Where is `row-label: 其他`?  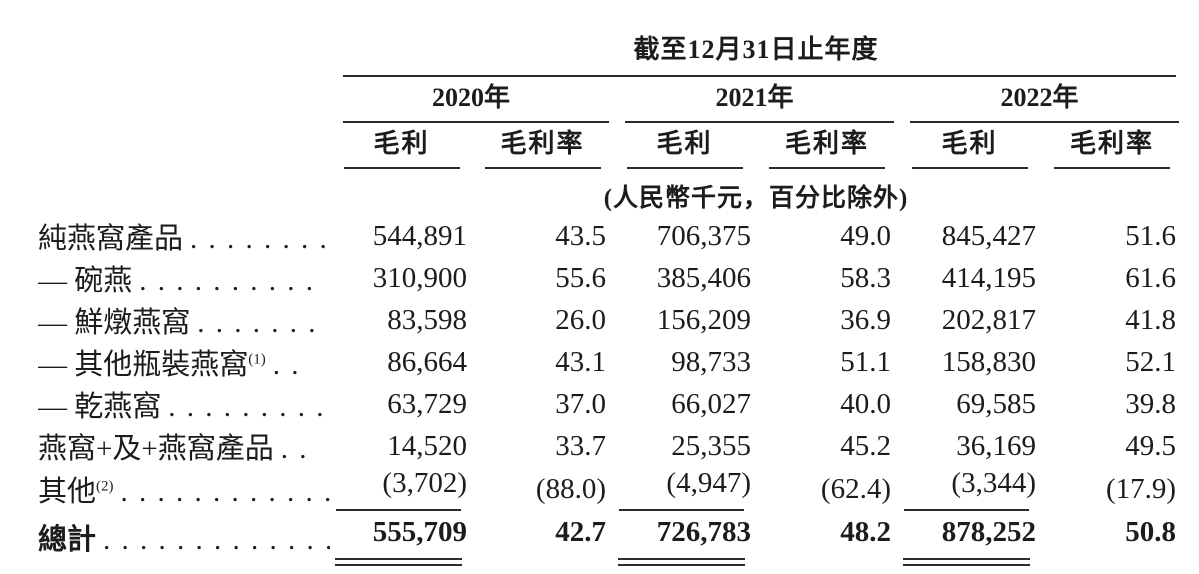 row-label: 其他 is located at coordinates (67, 492).